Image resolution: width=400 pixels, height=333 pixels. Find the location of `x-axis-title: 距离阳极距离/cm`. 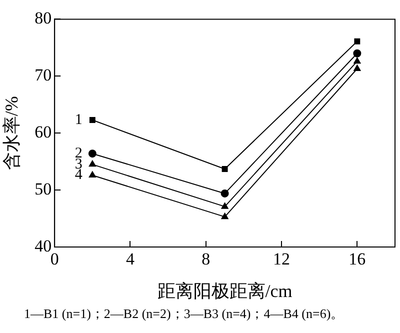

x-axis-title: 距离阳极距离/cm is located at coordinates (224, 290).